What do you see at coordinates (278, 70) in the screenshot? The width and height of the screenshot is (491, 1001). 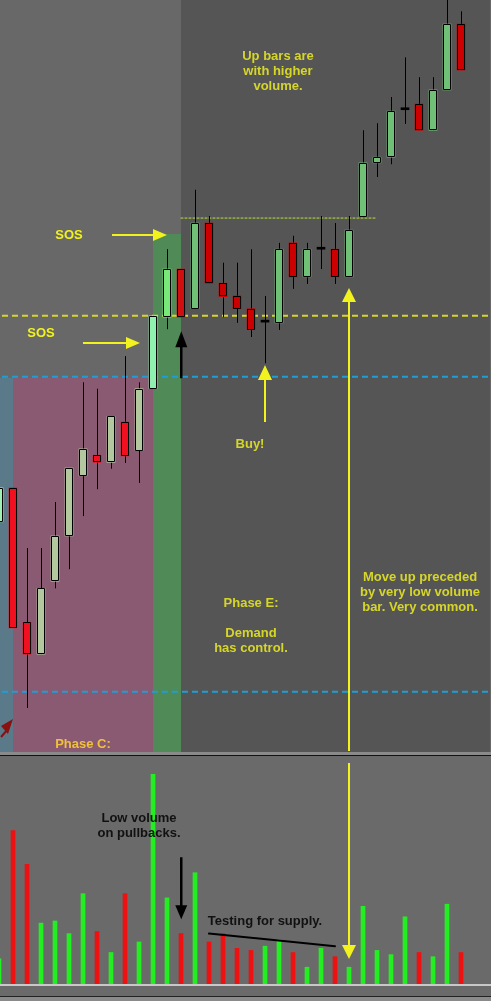 I see `annotation: Up bars are with higher volume.` at bounding box center [278, 70].